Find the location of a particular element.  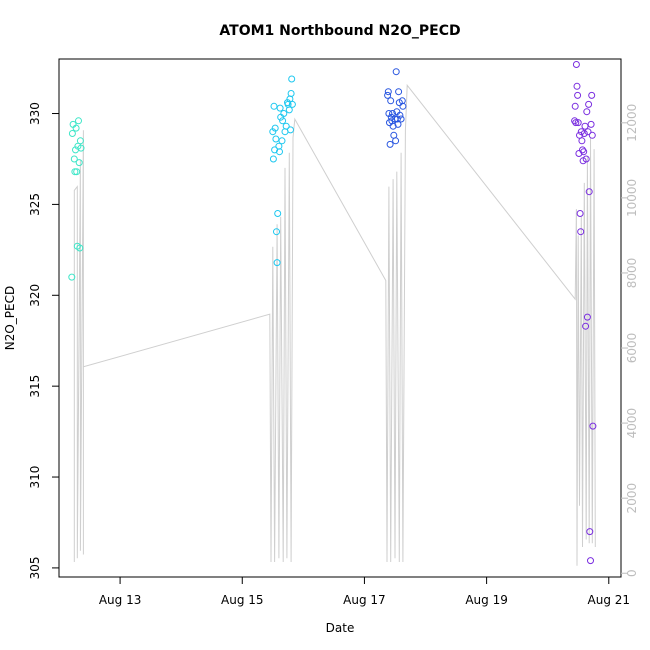

y-axis: 305 310 315 320 325 330 is located at coordinates (43, 340).